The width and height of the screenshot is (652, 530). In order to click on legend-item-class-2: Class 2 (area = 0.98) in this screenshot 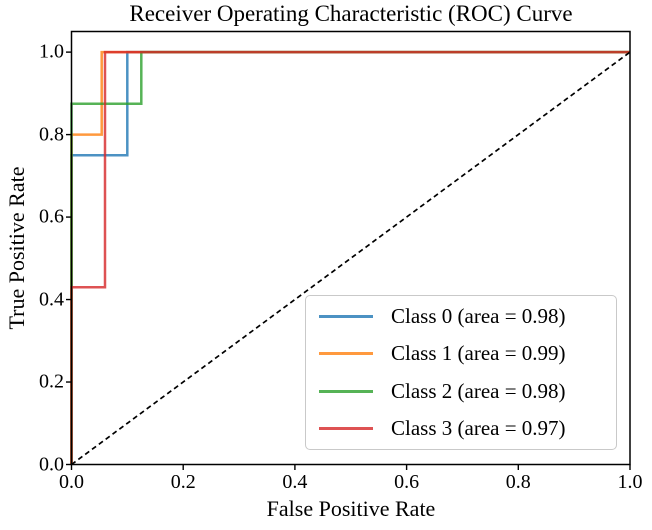, I will do `click(461, 391)`.